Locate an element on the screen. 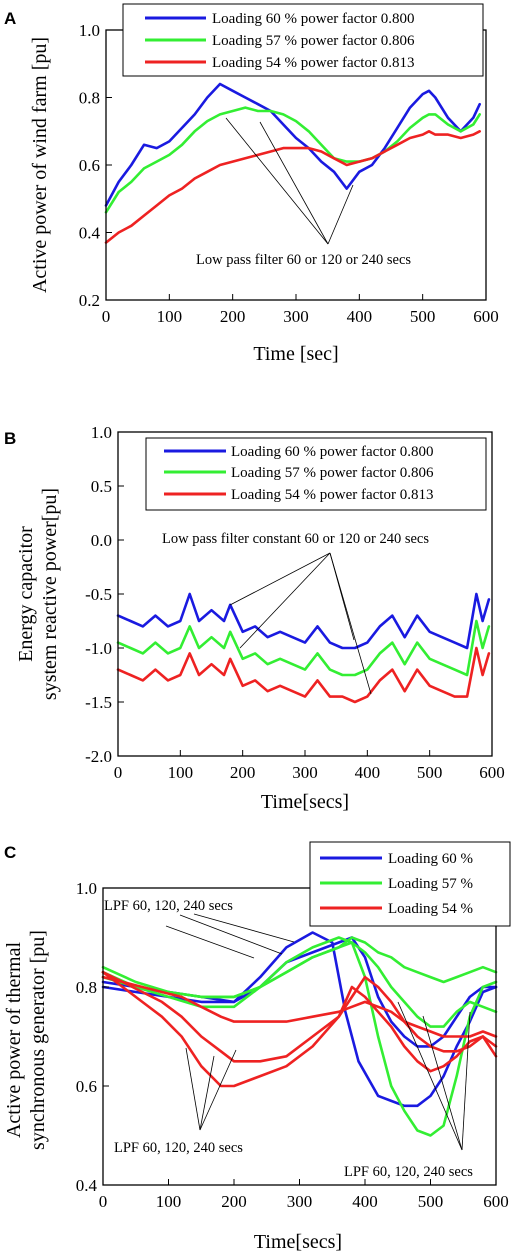 The width and height of the screenshot is (519, 1257). annotation-arrows-b is located at coordinates (300, 623).